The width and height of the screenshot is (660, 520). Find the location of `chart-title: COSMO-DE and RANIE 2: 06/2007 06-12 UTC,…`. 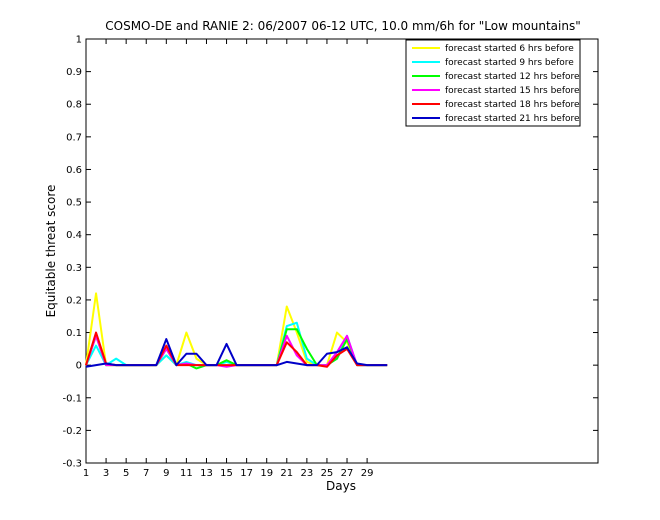

chart-title: COSMO-DE and RANIE 2: 06/2007 06-12 UTC,… is located at coordinates (342, 26).